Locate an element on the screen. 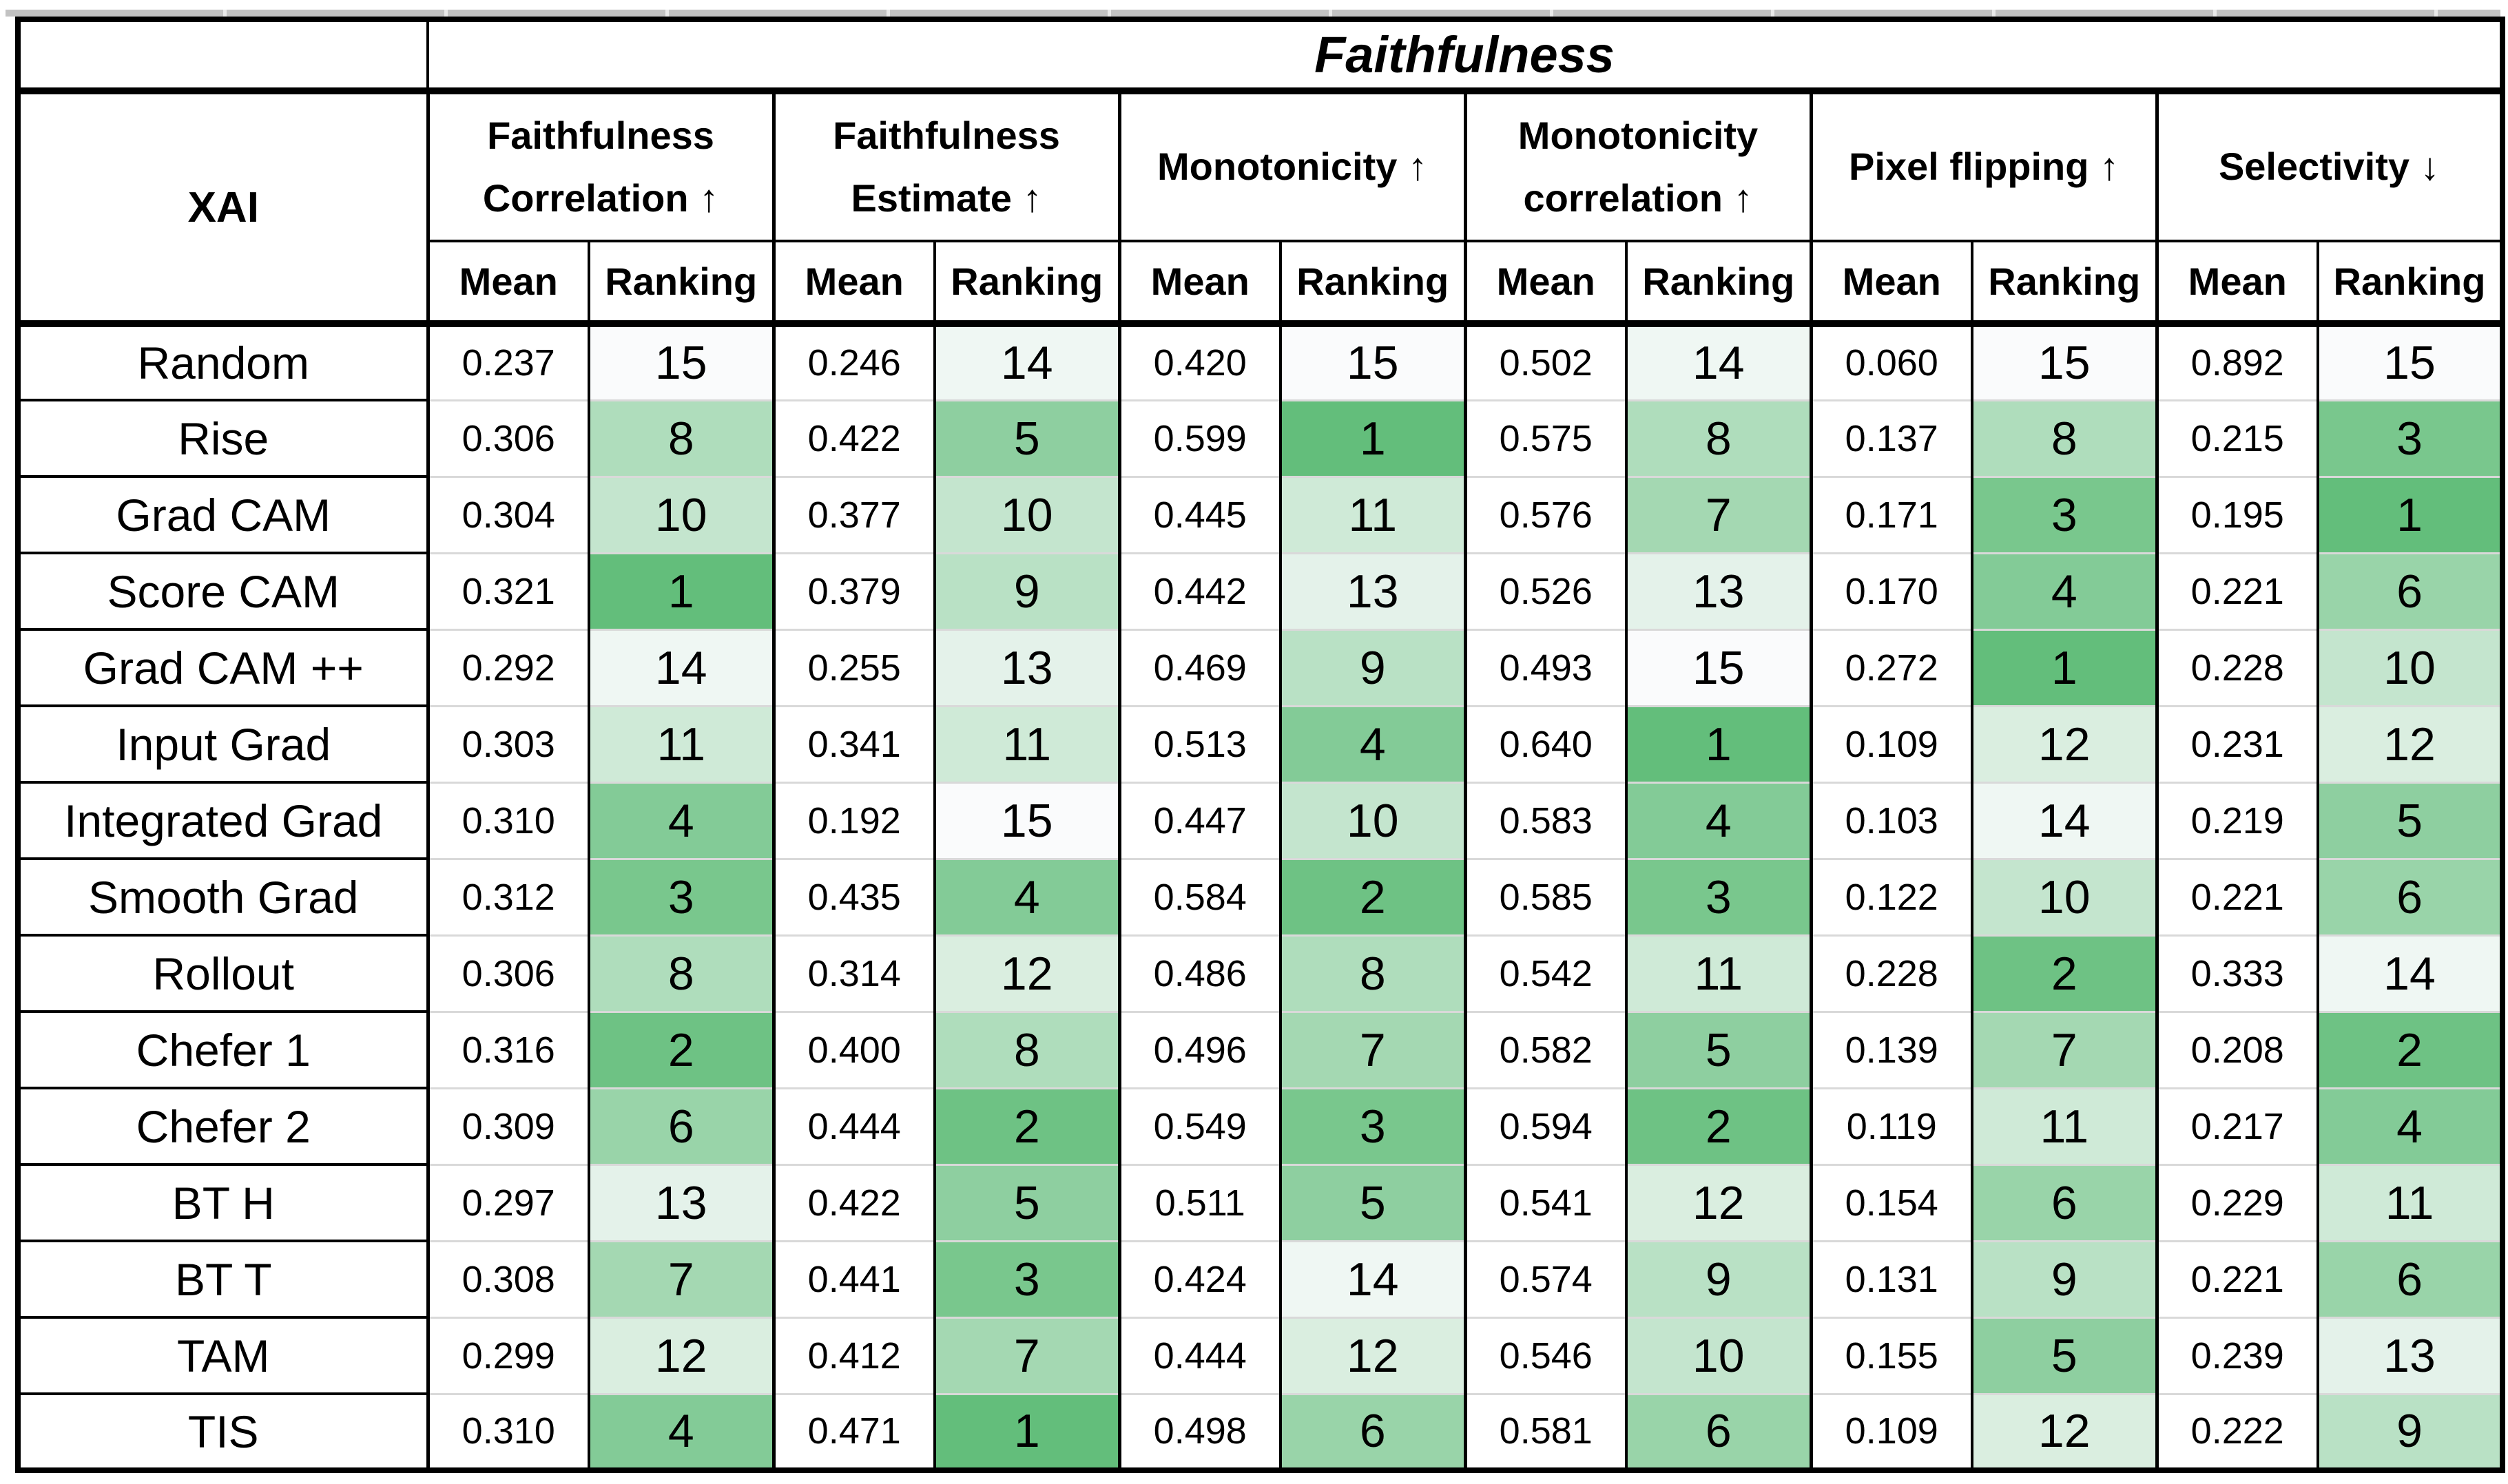  ranking-cell-faithfulness-correlation: 6 is located at coordinates (681, 1126).